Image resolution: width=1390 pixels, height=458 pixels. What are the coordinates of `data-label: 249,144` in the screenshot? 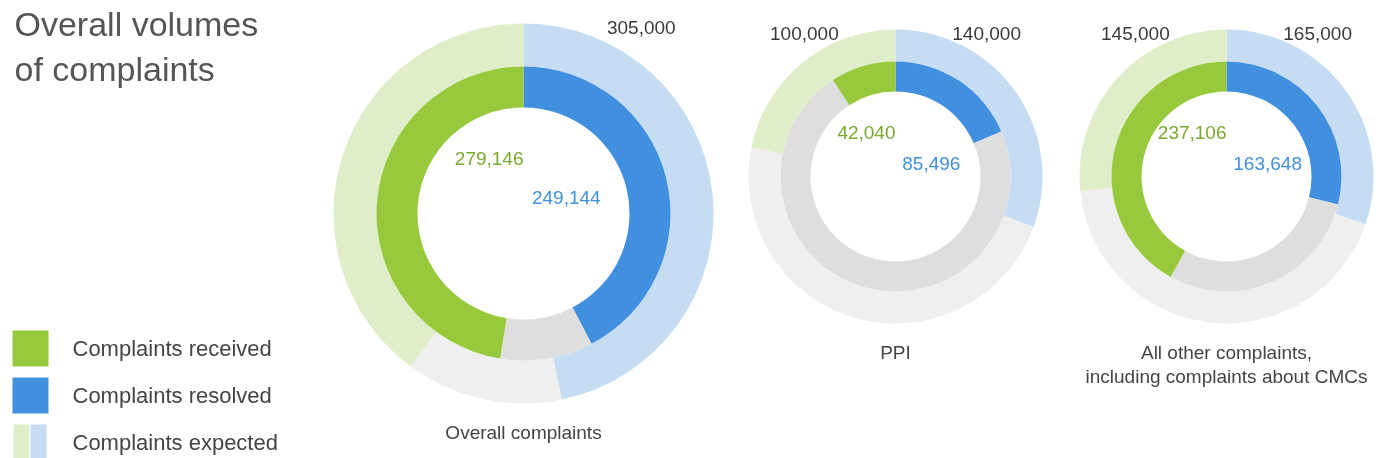 It's located at (566, 198).